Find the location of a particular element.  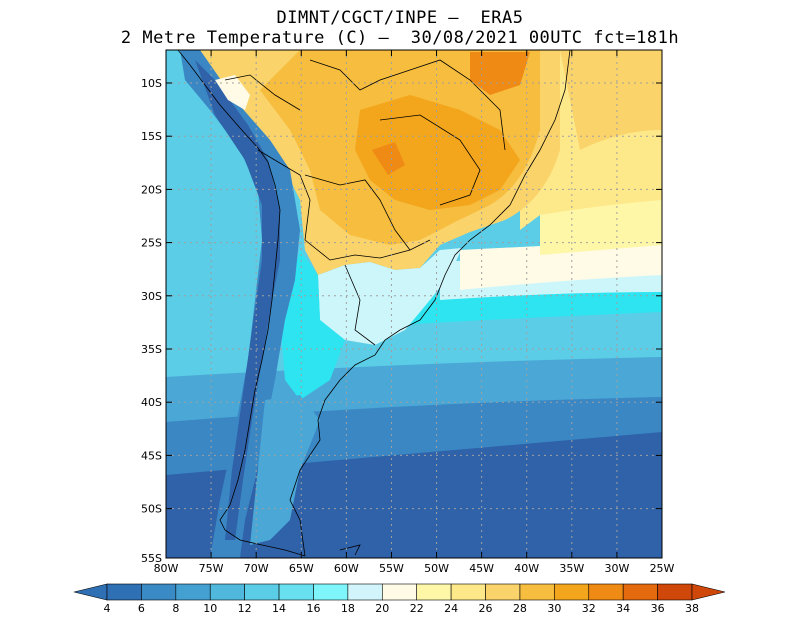

lat-label: 55S is located at coordinates (151, 558).